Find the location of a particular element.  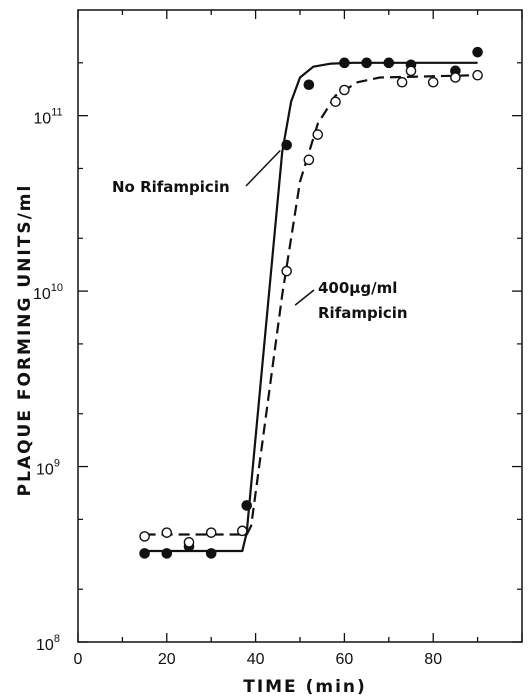

y-tick-label: 10¹¹ is located at coordinates (47, 117).